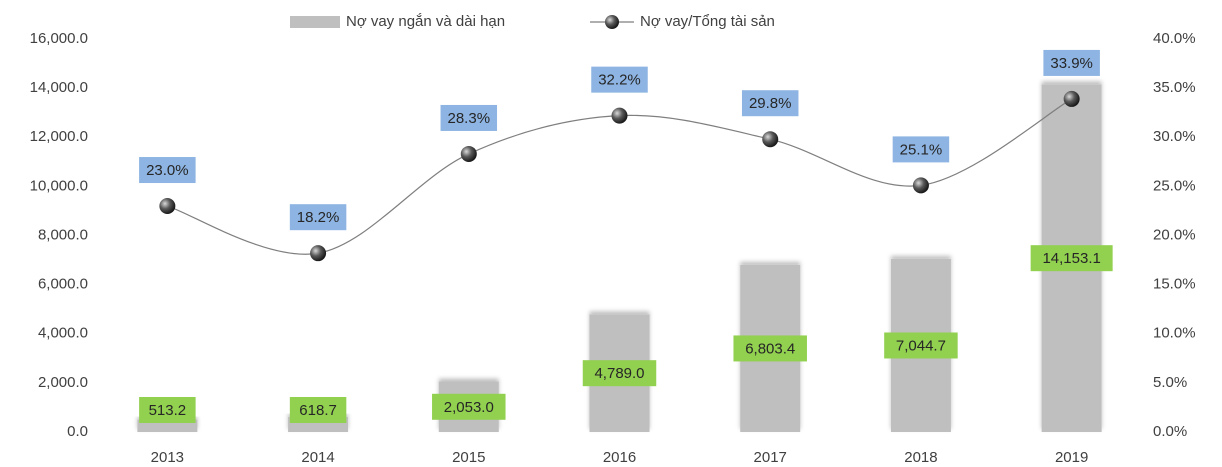 The image size is (1222, 467). I want to click on y2-tick-label: 5.0%, so click(1170, 382).